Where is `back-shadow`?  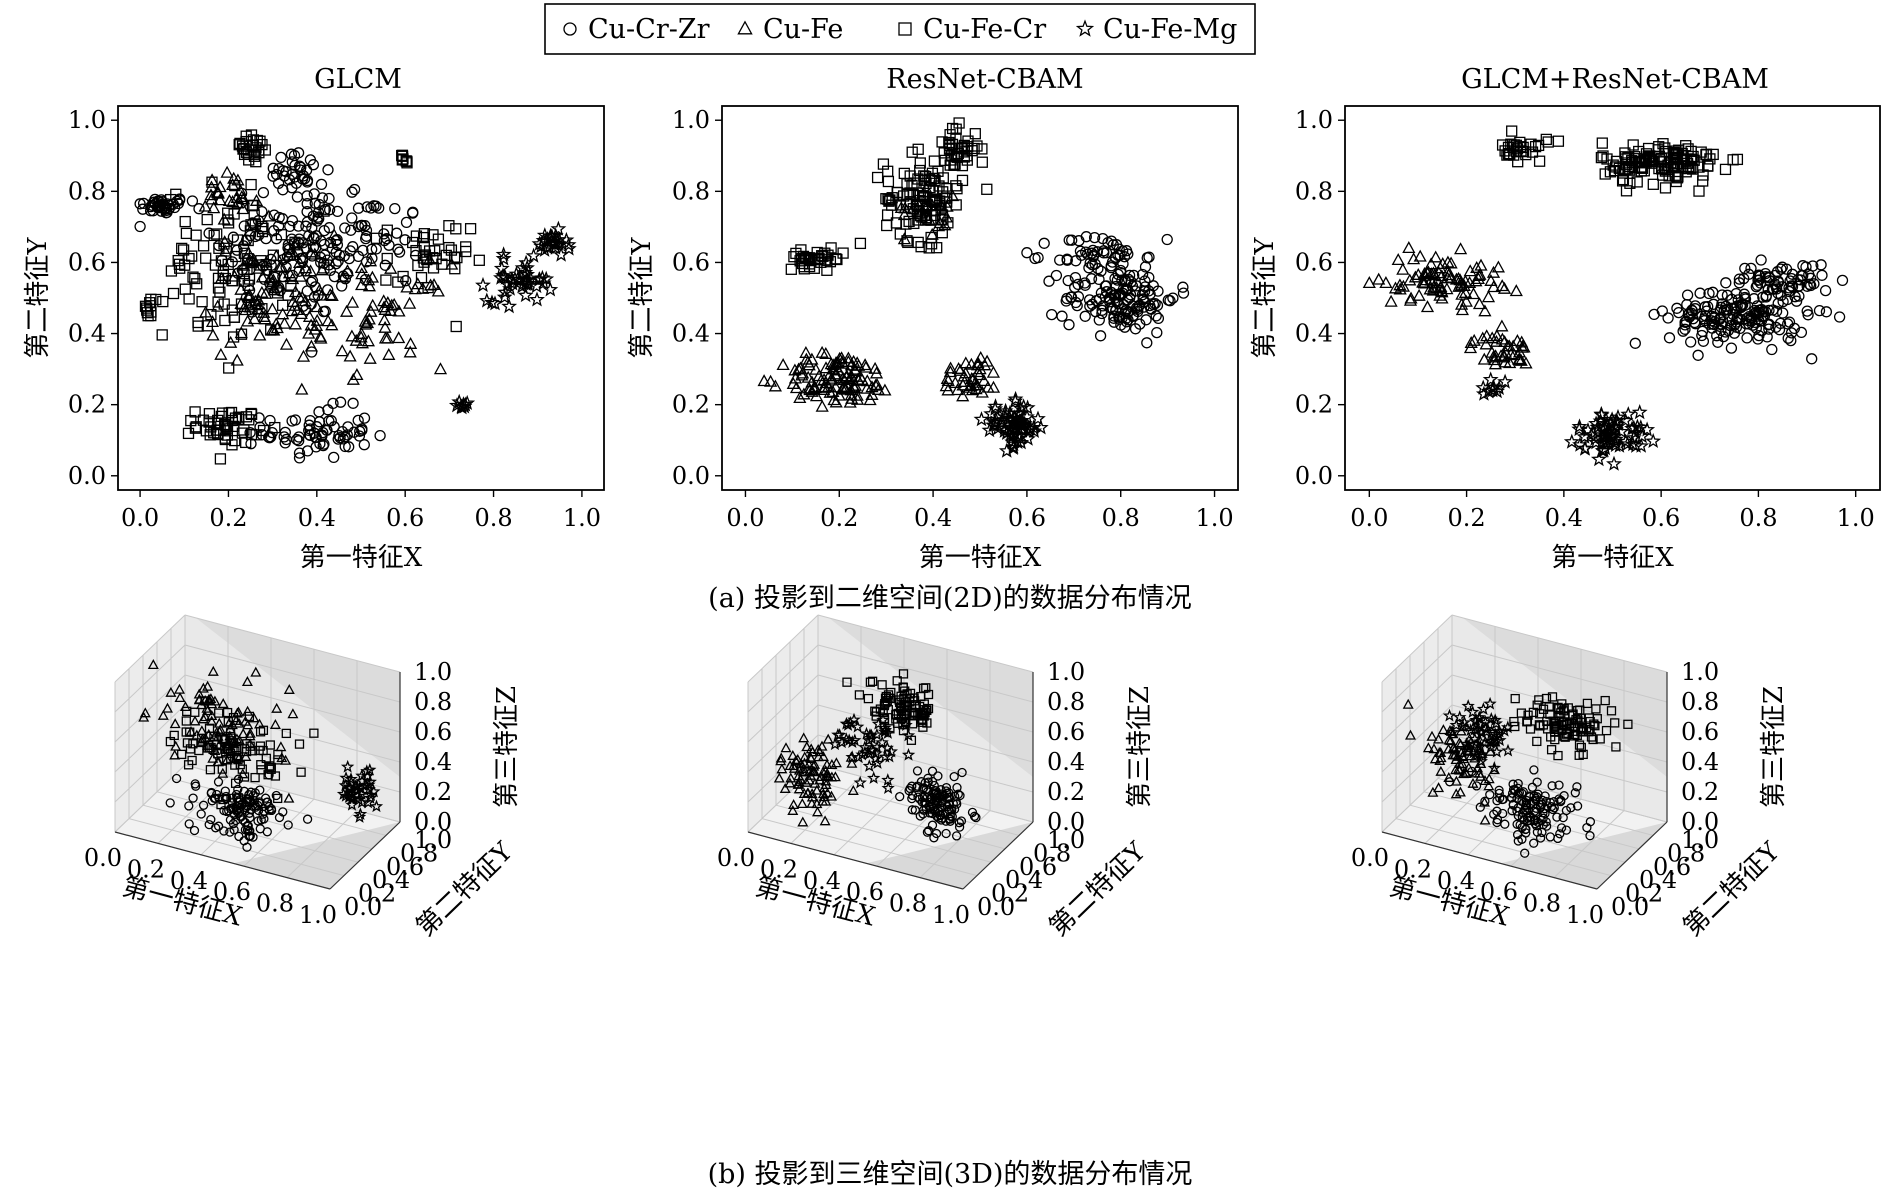
back-shadow is located at coordinates (1564, 697).